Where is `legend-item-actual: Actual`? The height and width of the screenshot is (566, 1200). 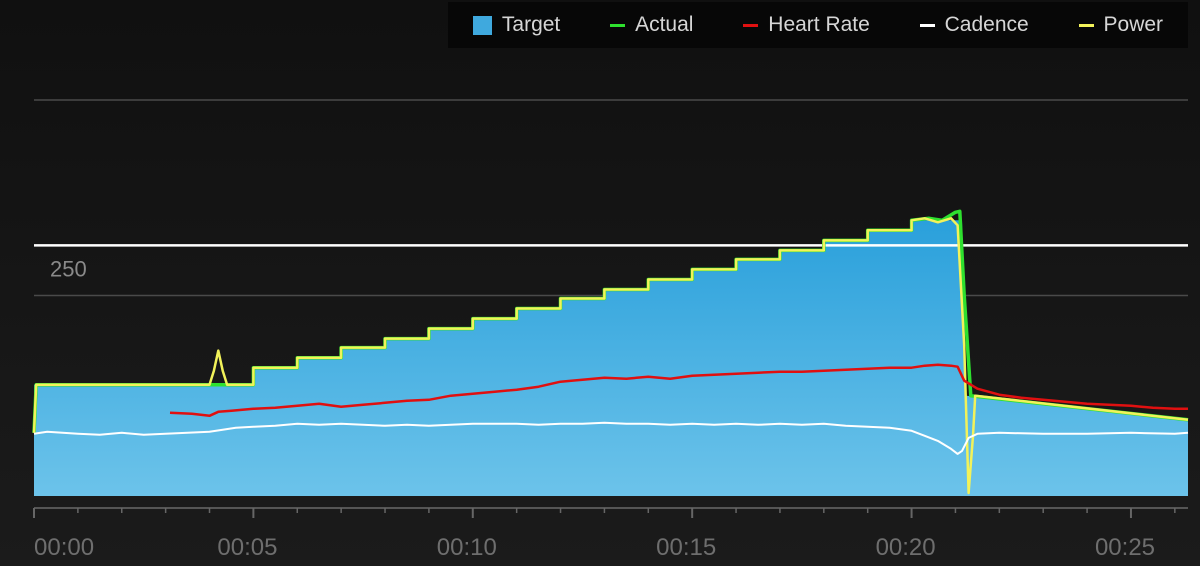 legend-item-actual: Actual is located at coordinates (651, 25).